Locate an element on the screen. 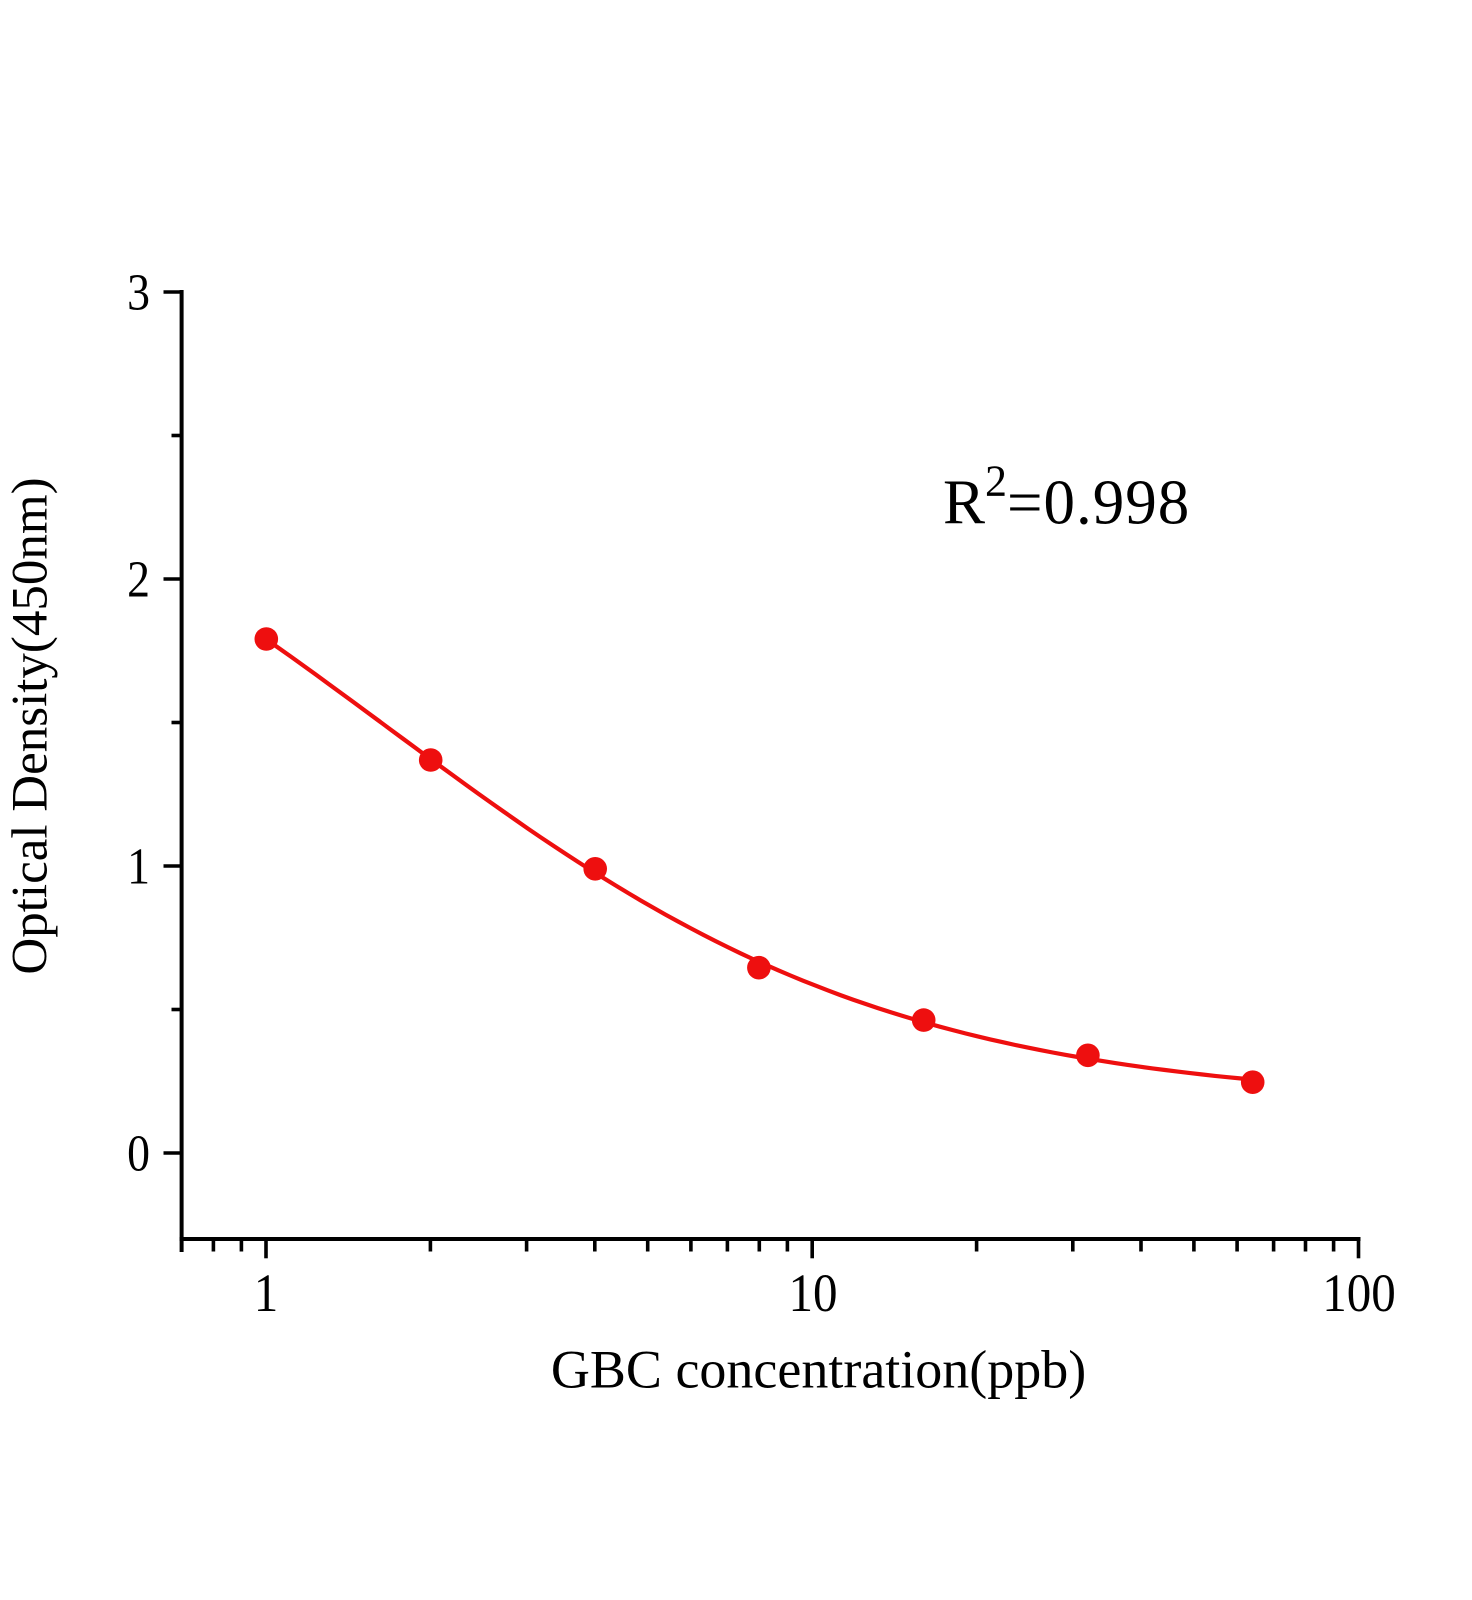  svg-text: 100 is located at coordinates (1359, 1294).